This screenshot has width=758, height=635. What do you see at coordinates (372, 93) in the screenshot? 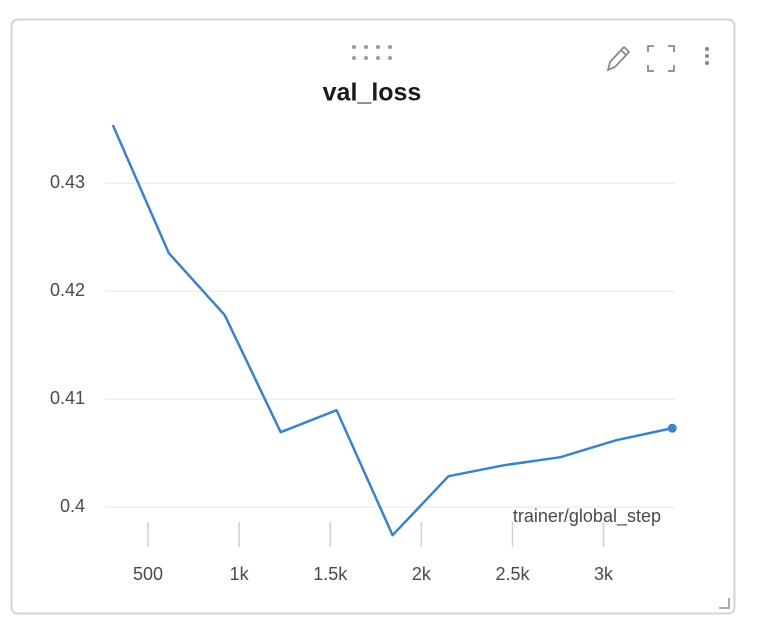
I see `chart-title: val_loss` at bounding box center [372, 93].